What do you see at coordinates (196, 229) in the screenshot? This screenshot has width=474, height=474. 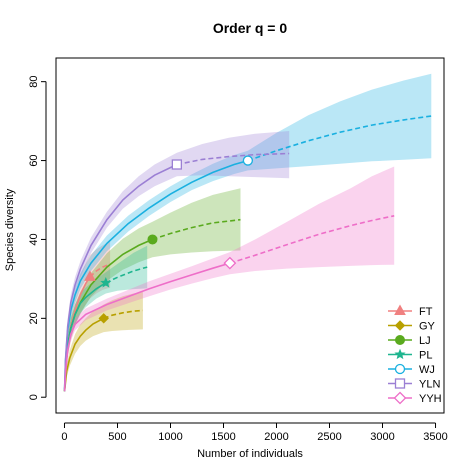 I see `line-extrap-lj` at bounding box center [196, 229].